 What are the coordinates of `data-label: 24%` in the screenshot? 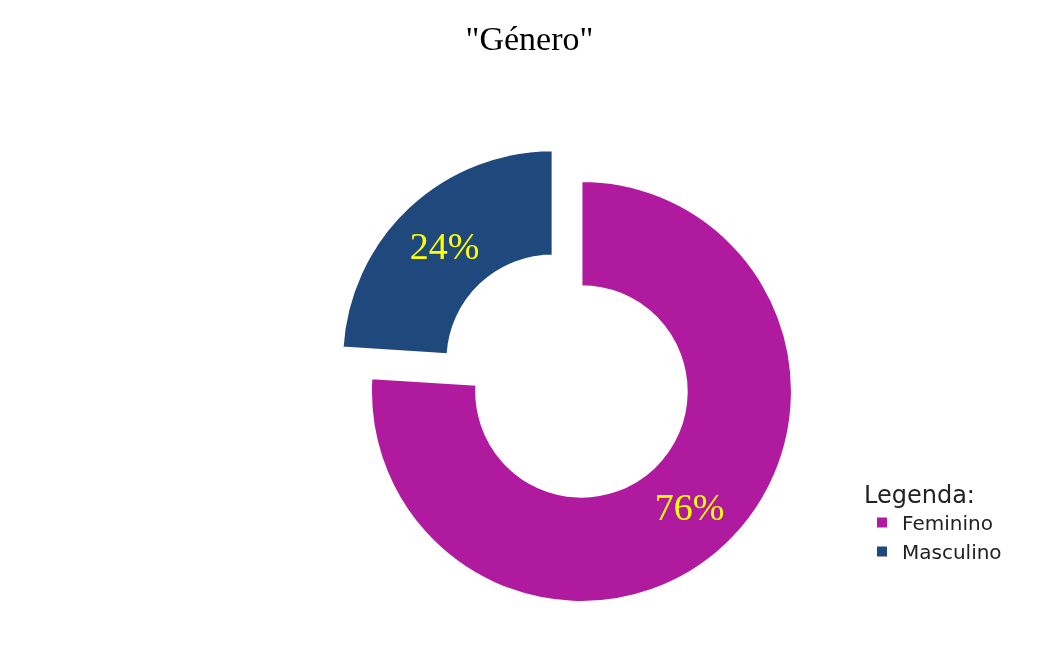 It's located at (444, 245).